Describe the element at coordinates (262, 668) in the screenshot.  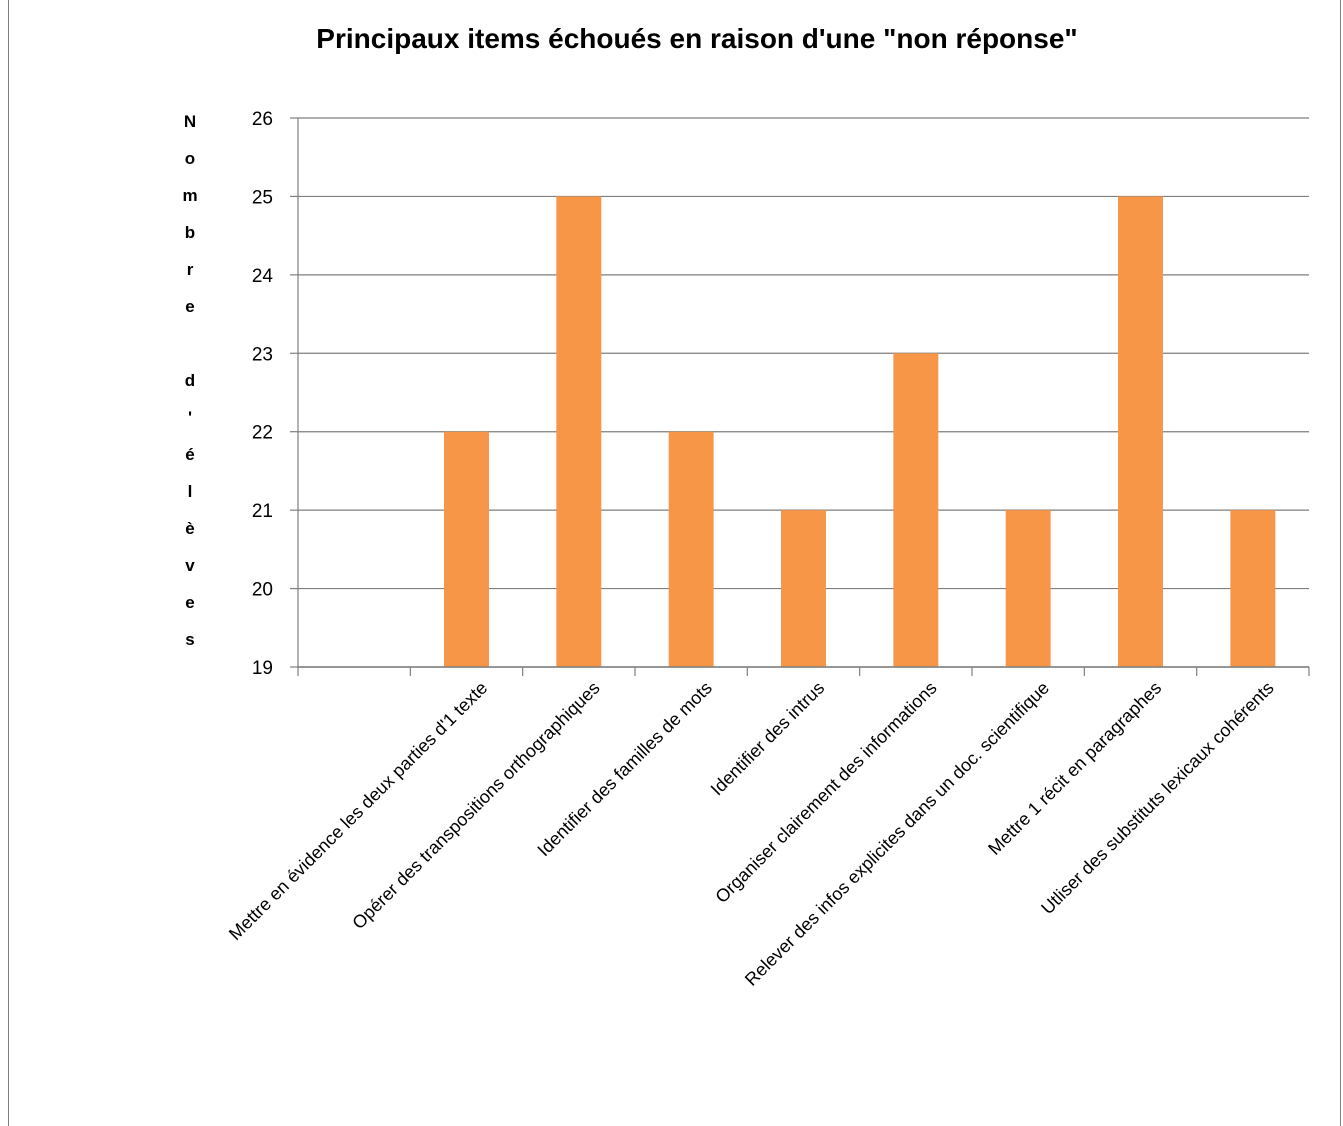
I see `y-tick-label: 19` at that location.